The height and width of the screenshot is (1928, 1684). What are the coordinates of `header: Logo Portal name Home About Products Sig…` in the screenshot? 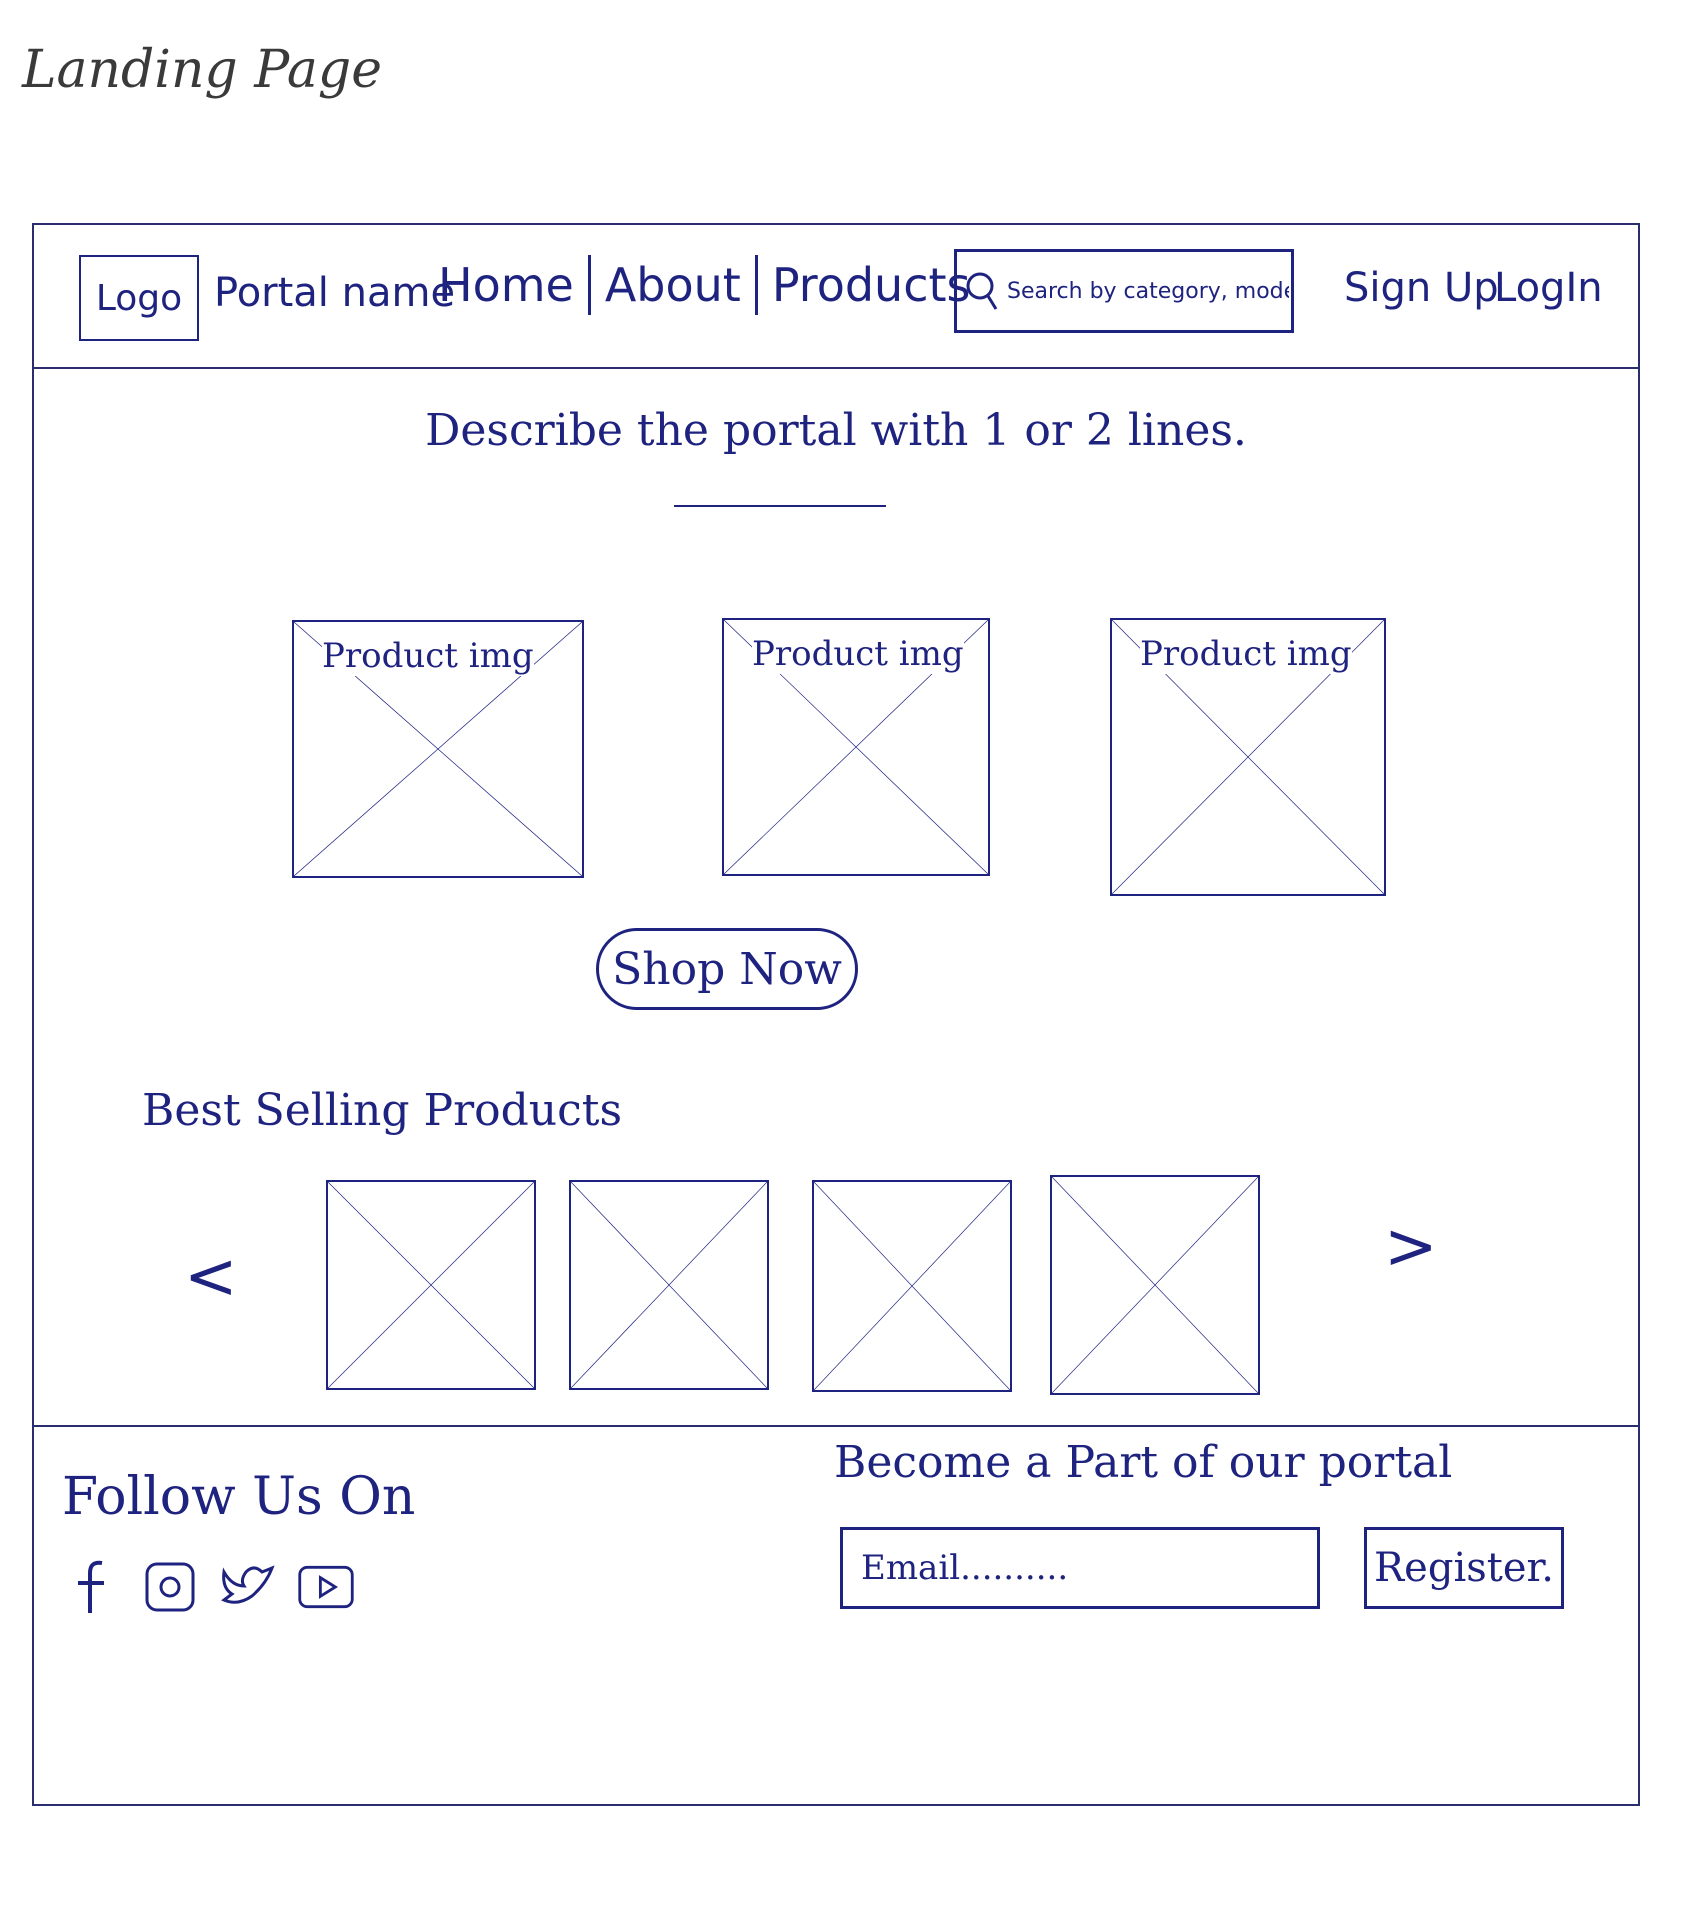 It's located at (836, 297).